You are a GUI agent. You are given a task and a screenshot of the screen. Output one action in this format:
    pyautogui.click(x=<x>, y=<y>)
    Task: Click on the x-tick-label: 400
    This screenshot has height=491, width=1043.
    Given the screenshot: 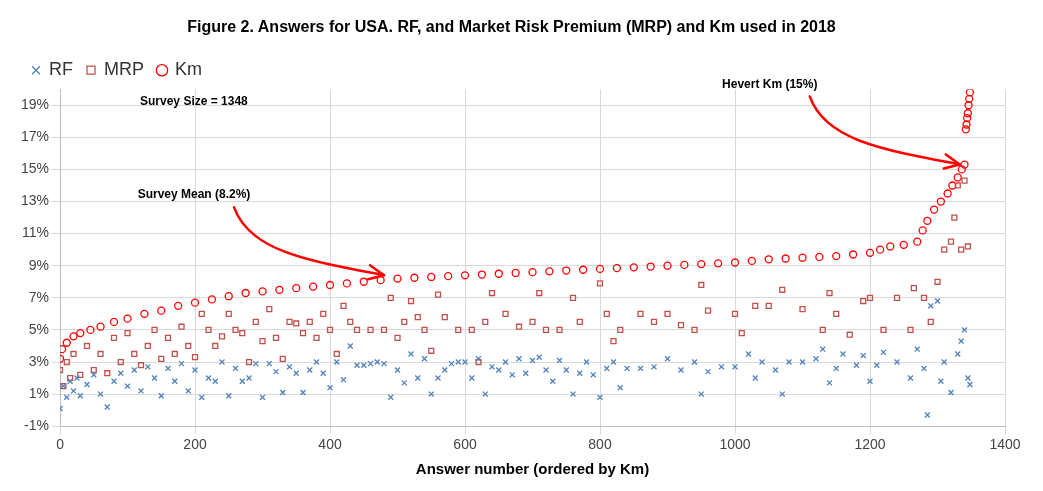 What is the action you would take?
    pyautogui.click(x=330, y=444)
    